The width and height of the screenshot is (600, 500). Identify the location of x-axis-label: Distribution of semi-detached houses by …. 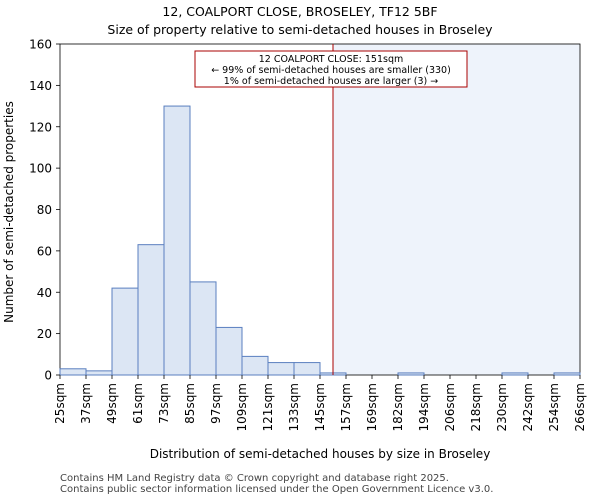
(320, 454).